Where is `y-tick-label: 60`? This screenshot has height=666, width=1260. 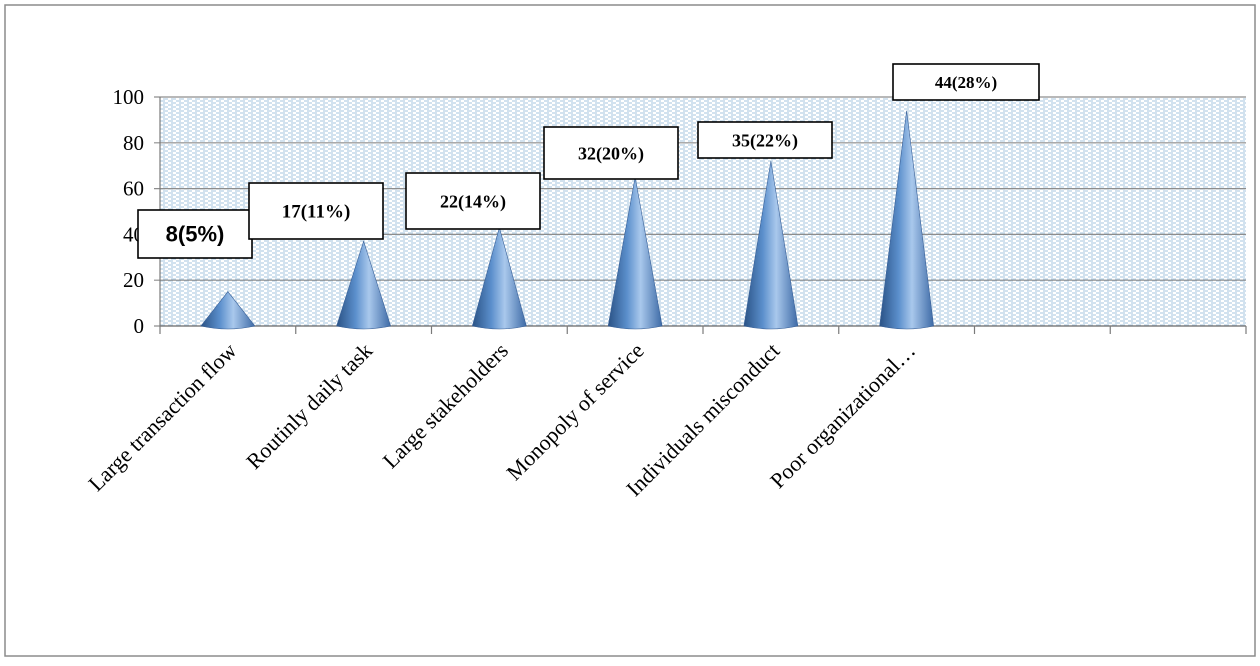 y-tick-label: 60 is located at coordinates (133, 189).